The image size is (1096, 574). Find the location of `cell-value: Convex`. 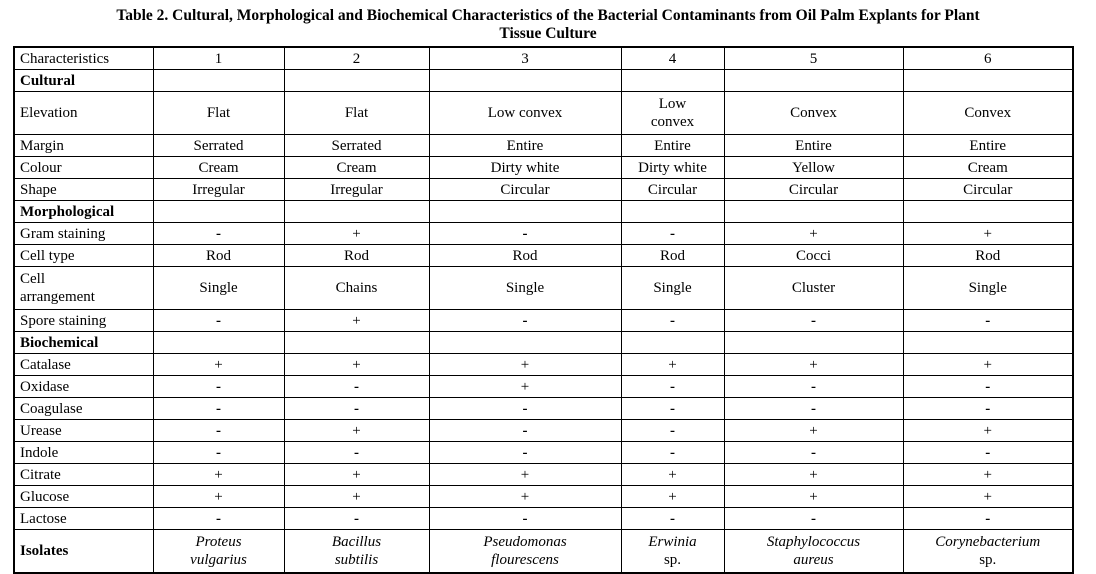

cell-value: Convex is located at coordinates (988, 113).